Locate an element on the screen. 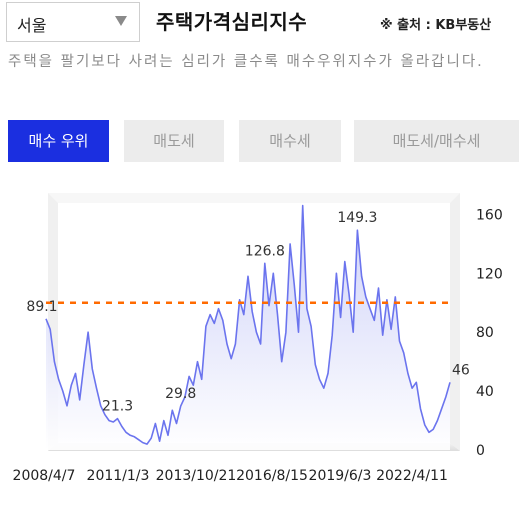 The height and width of the screenshot is (505, 531). x-tick-label: 2008/4/7 is located at coordinates (44, 476).